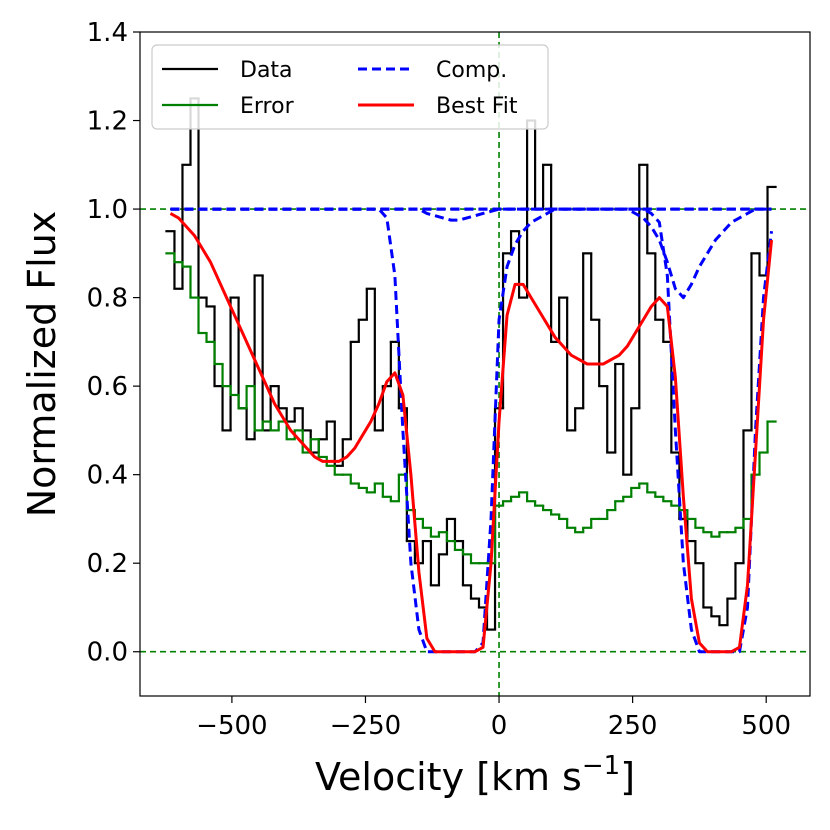  What do you see at coordinates (266, 70) in the screenshot?
I see `legend-label: Data` at bounding box center [266, 70].